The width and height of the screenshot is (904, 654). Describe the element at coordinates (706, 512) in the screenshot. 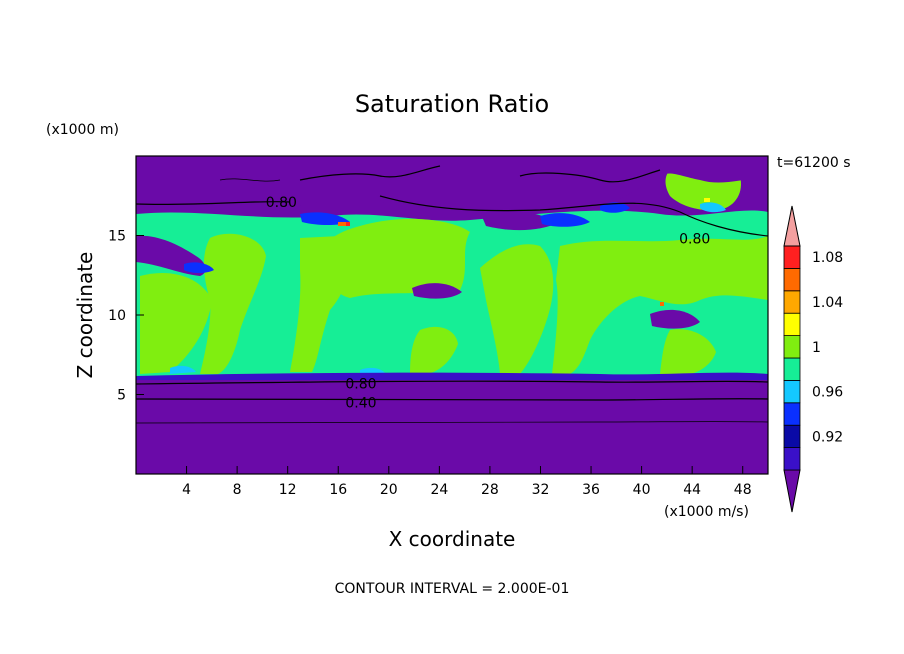

I see `x-unit-label: (x1000 m/s)` at that location.